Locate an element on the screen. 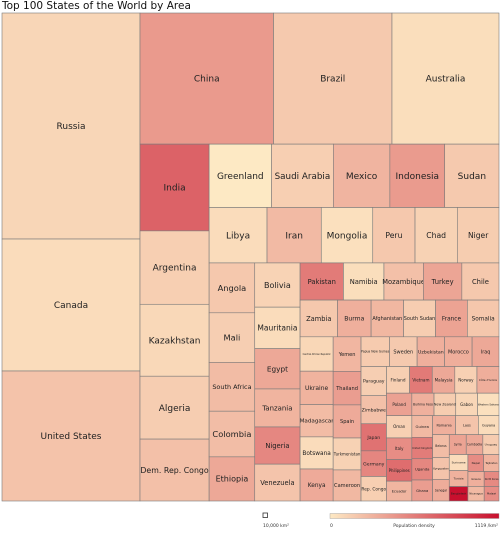 The width and height of the screenshot is (500, 537). treemap-label-cambodia: Cambodia is located at coordinates (474, 445).